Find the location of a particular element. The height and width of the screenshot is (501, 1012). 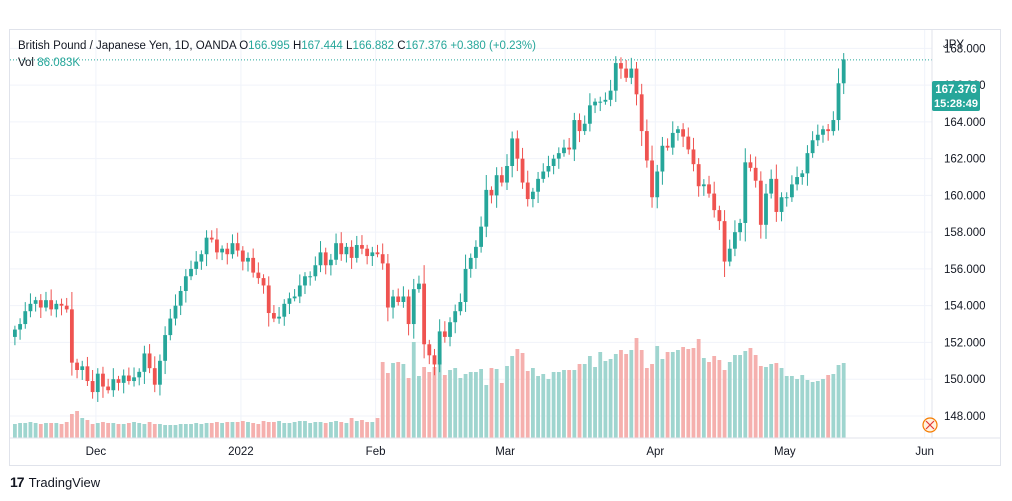

time-tick-label: Dec is located at coordinates (96, 452).